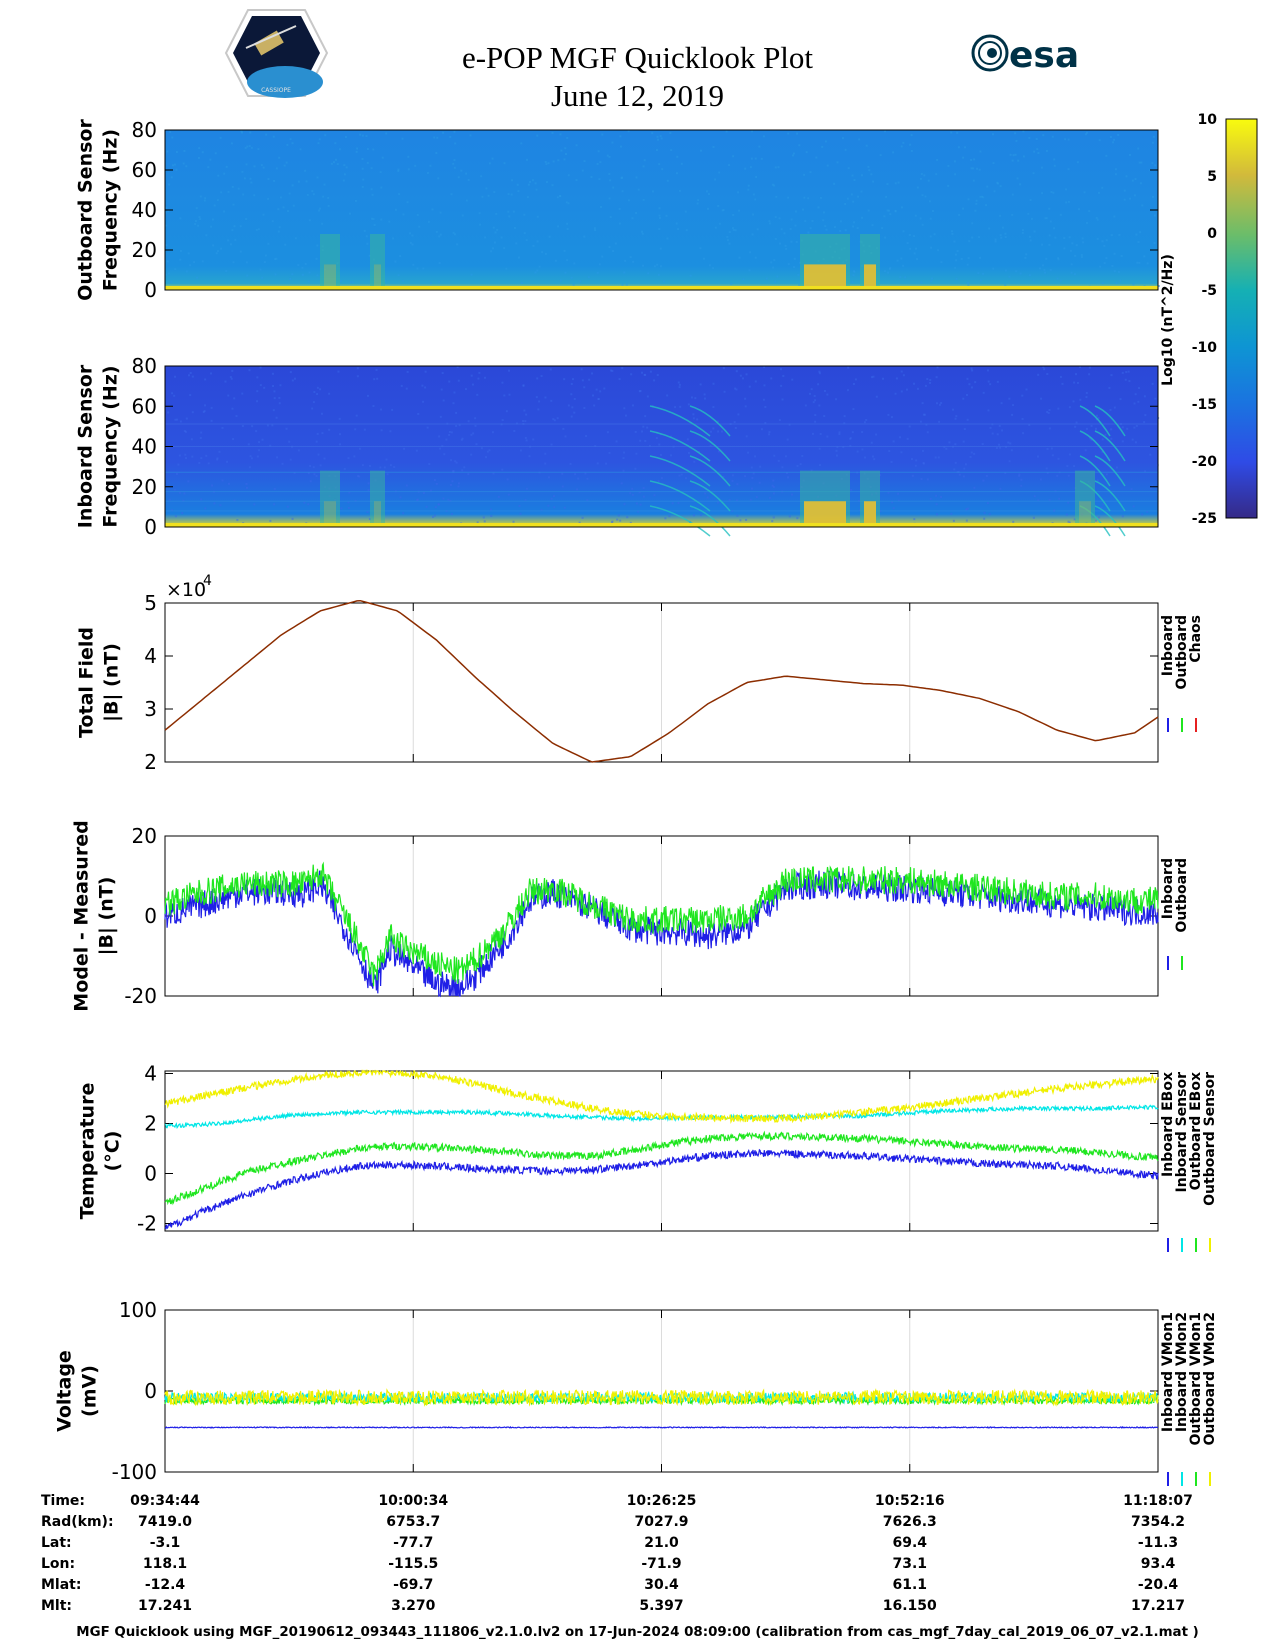  I want to click on outboard-spectrogram-ylabel: Outboard Sensor Frequency (Hz), so click(98, 210).